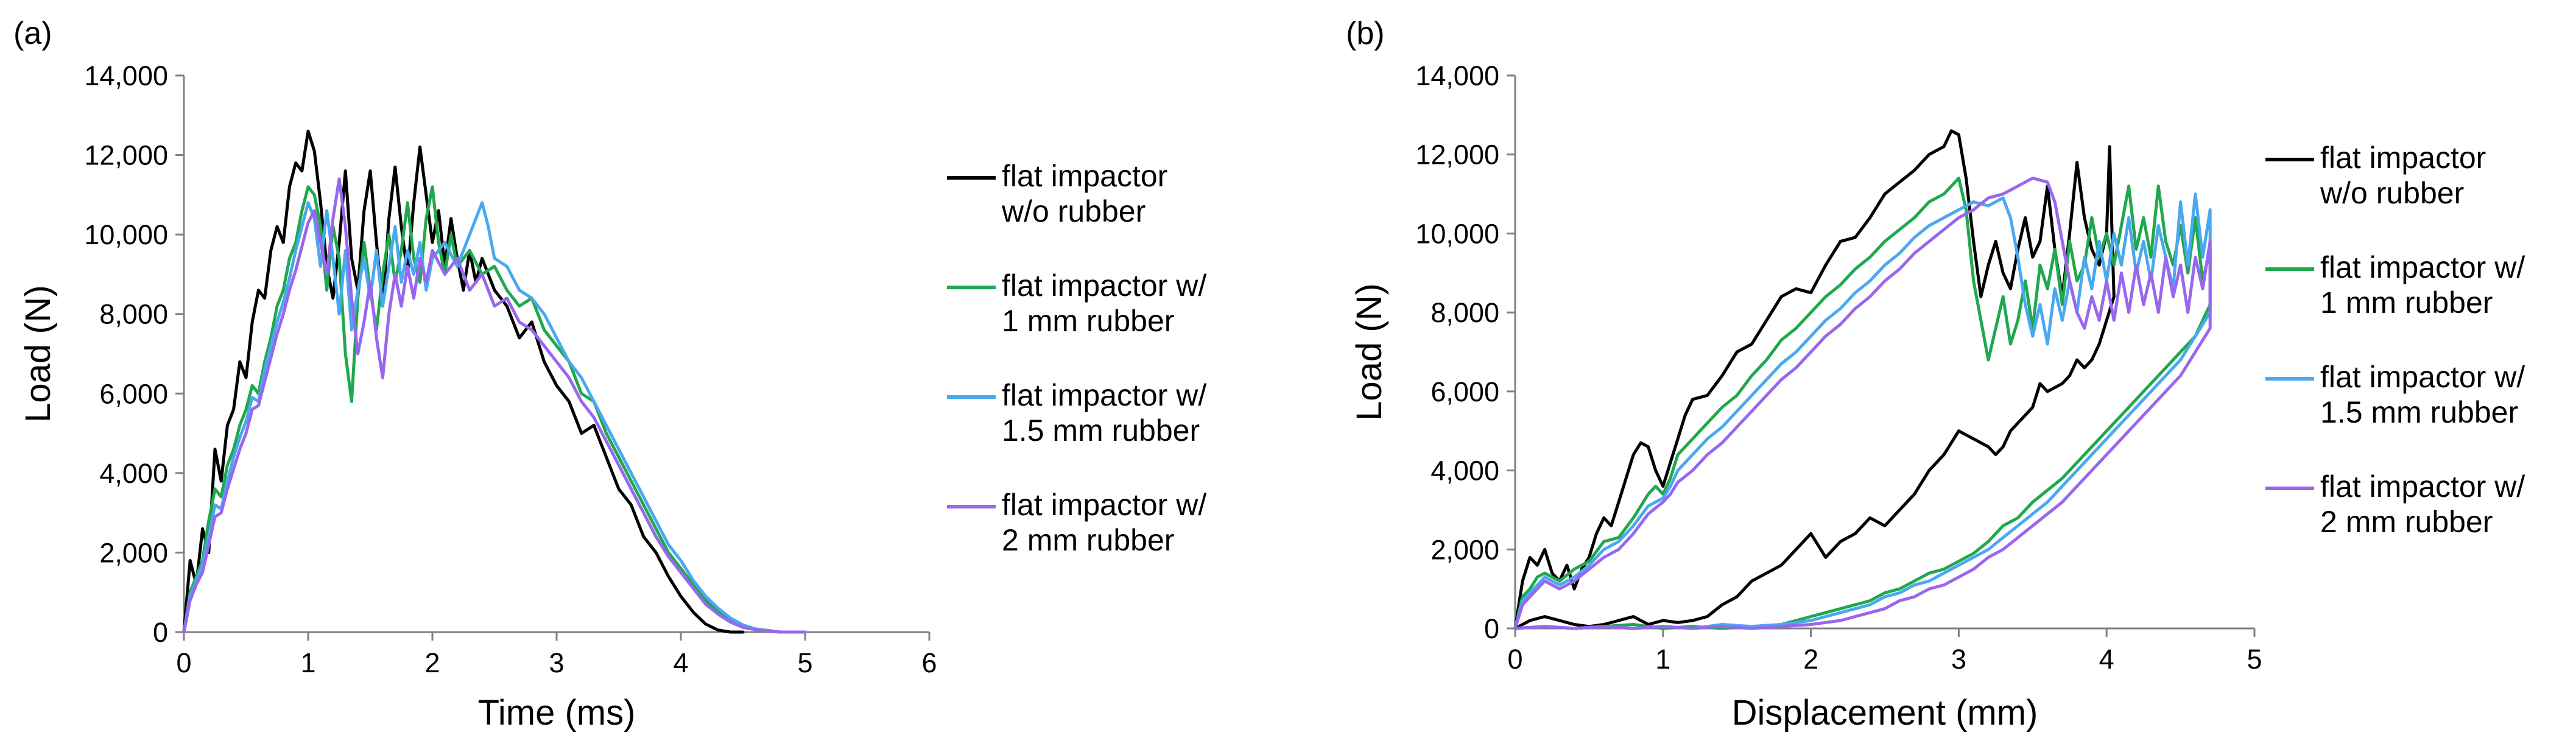  Describe the element at coordinates (557, 713) in the screenshot. I see `x-axis-title: Time (ms)` at that location.